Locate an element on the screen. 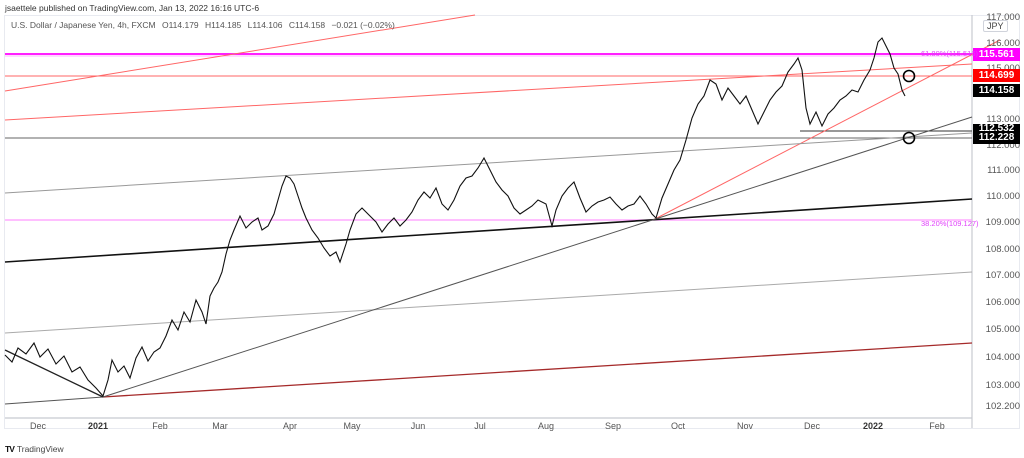 This screenshot has height=458, width=1024. circle-annotation-upper is located at coordinates (909, 76).